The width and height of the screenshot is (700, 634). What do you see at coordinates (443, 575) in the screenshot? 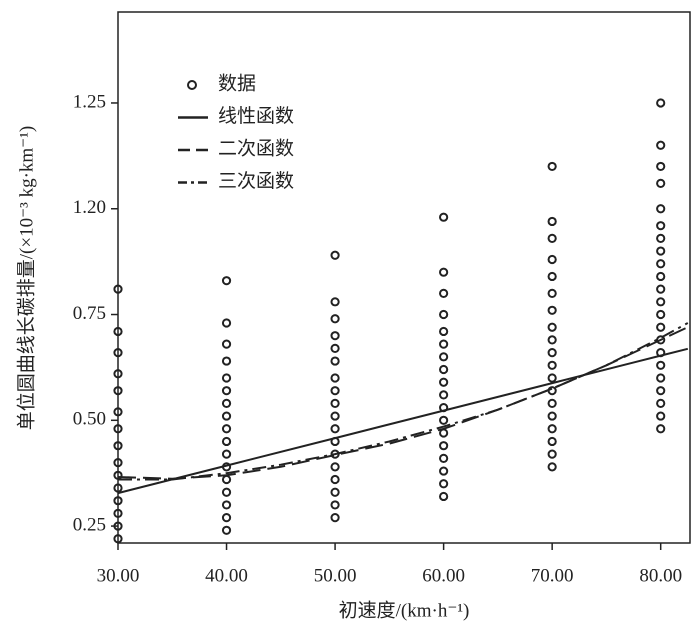
I see `x-tick-label: 60.00` at bounding box center [443, 575].